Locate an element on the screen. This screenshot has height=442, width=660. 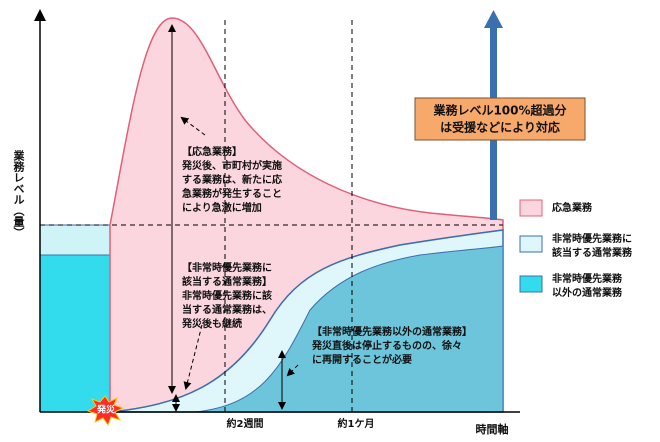
normal-other-block is located at coordinates (75, 333).